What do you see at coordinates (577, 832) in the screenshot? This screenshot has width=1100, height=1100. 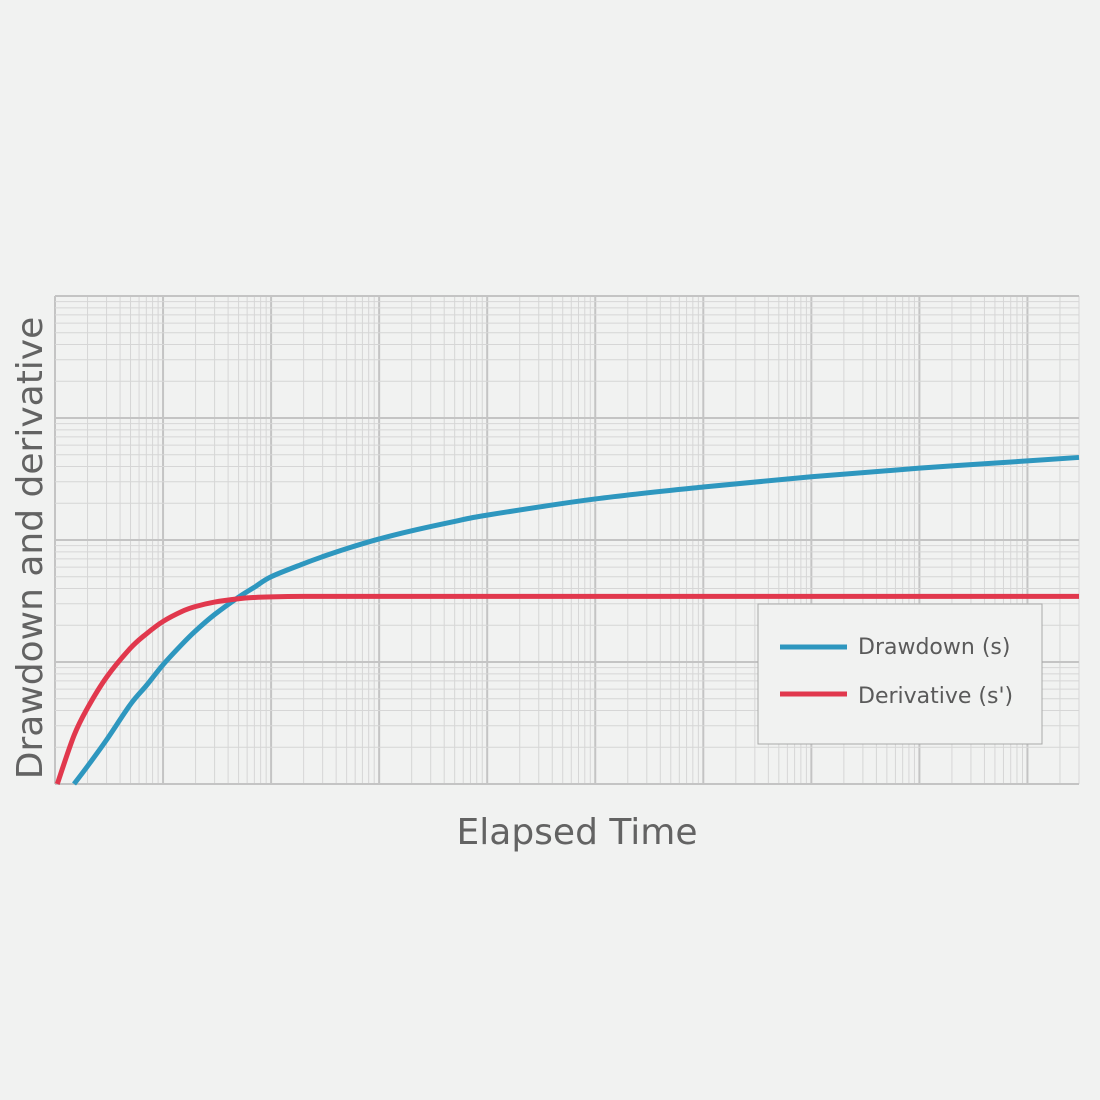 I see `x-axis-label: Elapsed Time` at bounding box center [577, 832].